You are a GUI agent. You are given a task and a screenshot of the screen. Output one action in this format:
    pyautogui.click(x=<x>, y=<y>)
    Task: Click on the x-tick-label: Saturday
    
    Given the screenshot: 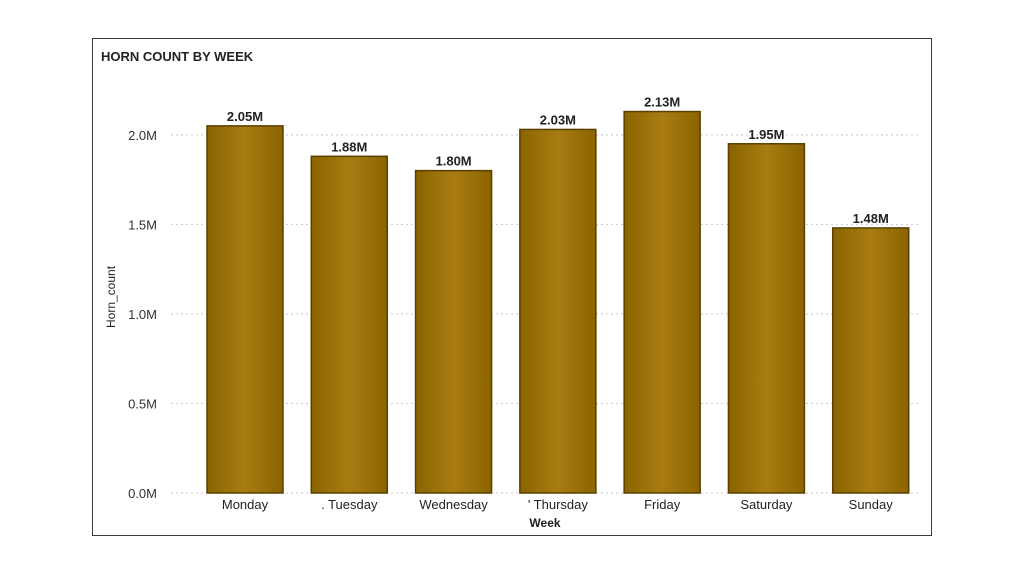 What is the action you would take?
    pyautogui.click(x=766, y=504)
    